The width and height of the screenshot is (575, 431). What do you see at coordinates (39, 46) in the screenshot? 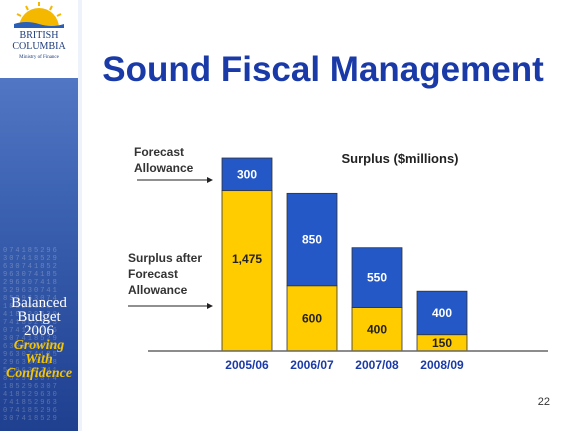
I see `logo-text-line2: COLUMBIA` at bounding box center [39, 46].